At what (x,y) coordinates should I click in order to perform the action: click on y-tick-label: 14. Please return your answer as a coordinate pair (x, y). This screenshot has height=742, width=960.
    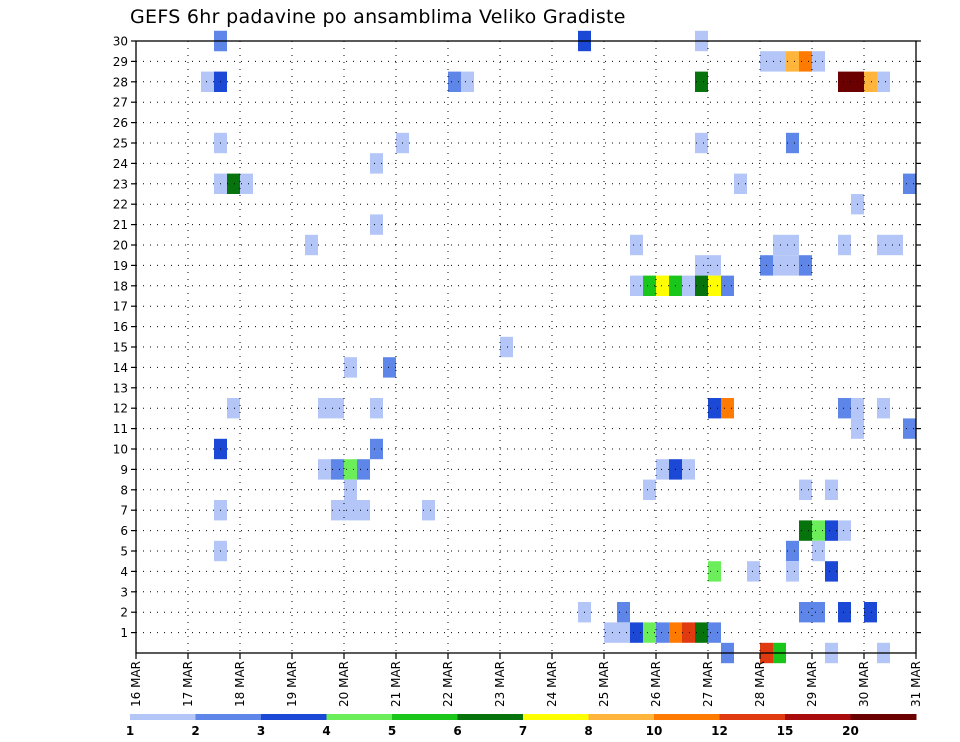
    Looking at the image, I should click on (120, 368).